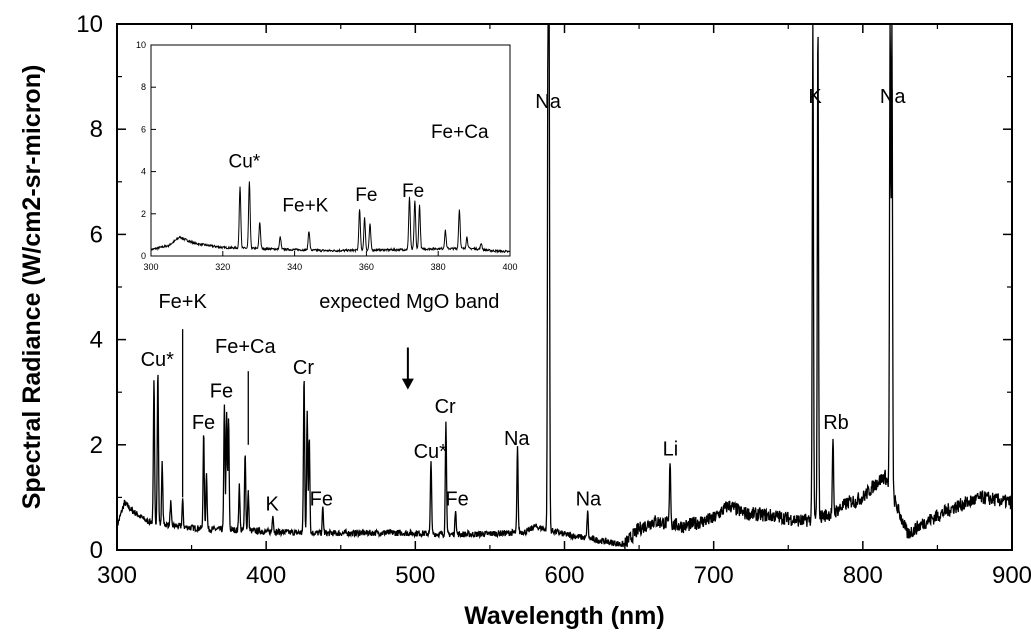  I want to click on peak-label: Rb, so click(836, 423).